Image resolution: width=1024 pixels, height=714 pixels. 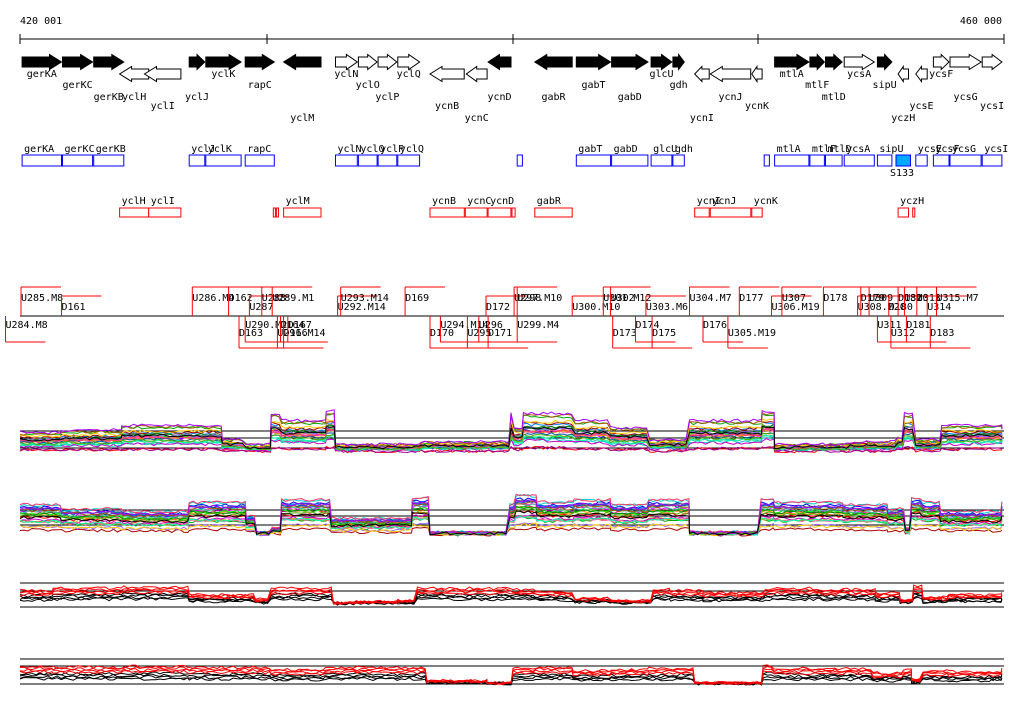 I want to click on tu-label: U312, so click(x=903, y=333).